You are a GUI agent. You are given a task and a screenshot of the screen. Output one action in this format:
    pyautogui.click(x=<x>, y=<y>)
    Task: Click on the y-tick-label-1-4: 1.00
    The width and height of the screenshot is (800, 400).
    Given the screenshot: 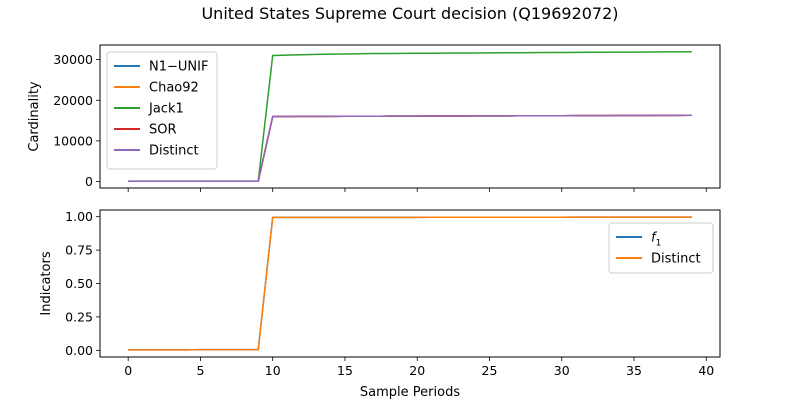 What is the action you would take?
    pyautogui.click(x=79, y=216)
    